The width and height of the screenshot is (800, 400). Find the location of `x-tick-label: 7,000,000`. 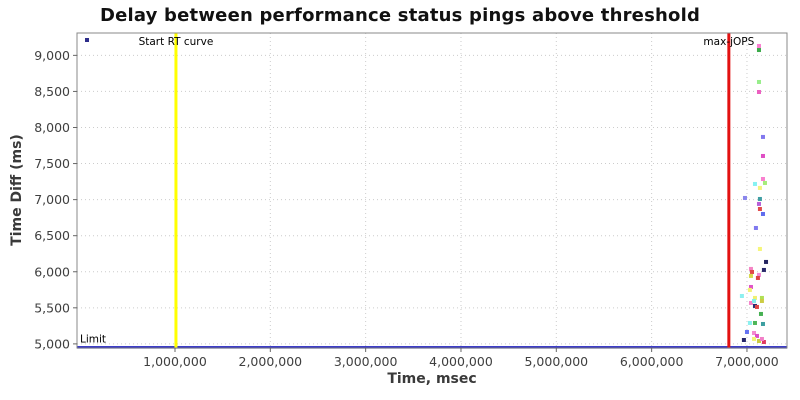

x-tick-label: 7,000,000 is located at coordinates (747, 361).